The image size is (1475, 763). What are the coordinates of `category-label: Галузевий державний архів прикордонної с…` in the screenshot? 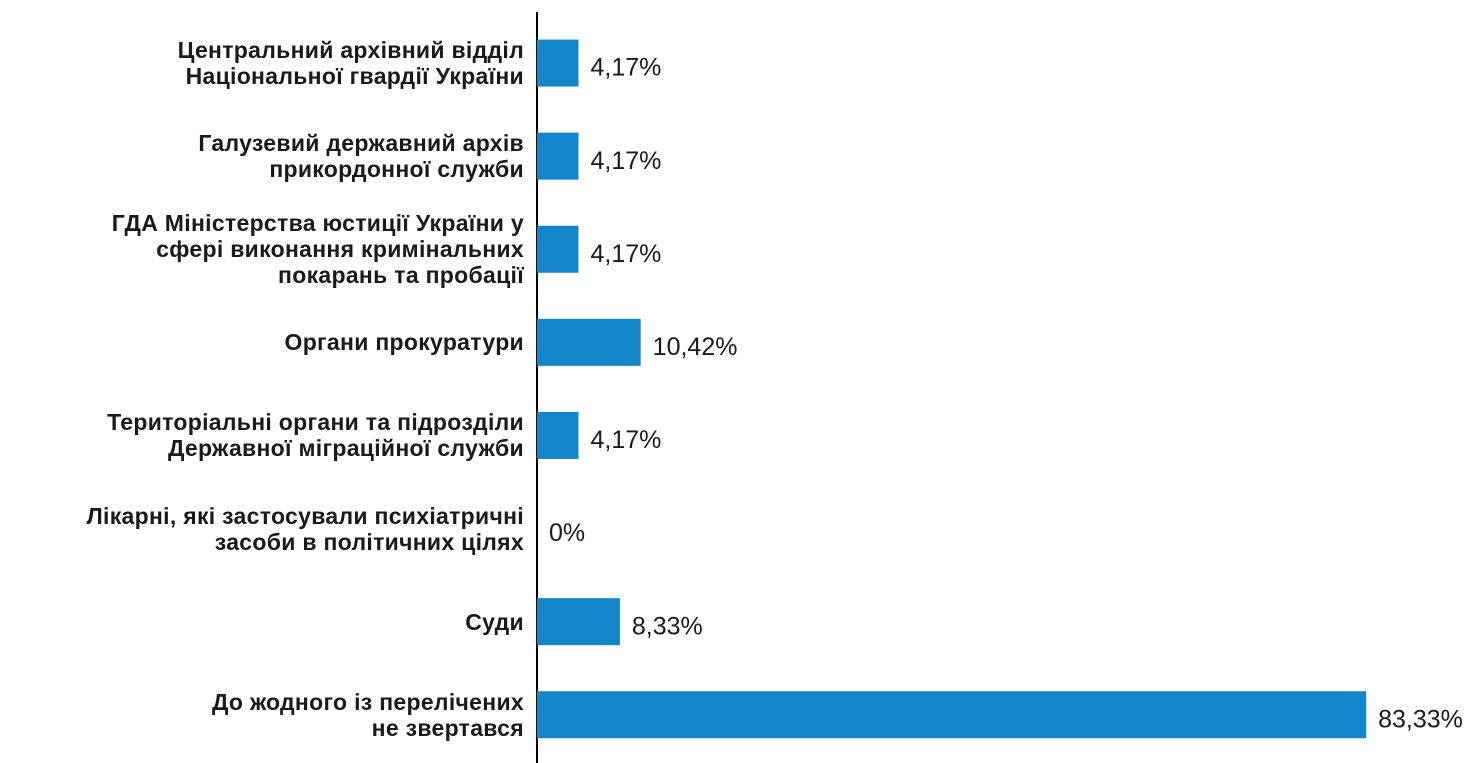 It's located at (361, 156).